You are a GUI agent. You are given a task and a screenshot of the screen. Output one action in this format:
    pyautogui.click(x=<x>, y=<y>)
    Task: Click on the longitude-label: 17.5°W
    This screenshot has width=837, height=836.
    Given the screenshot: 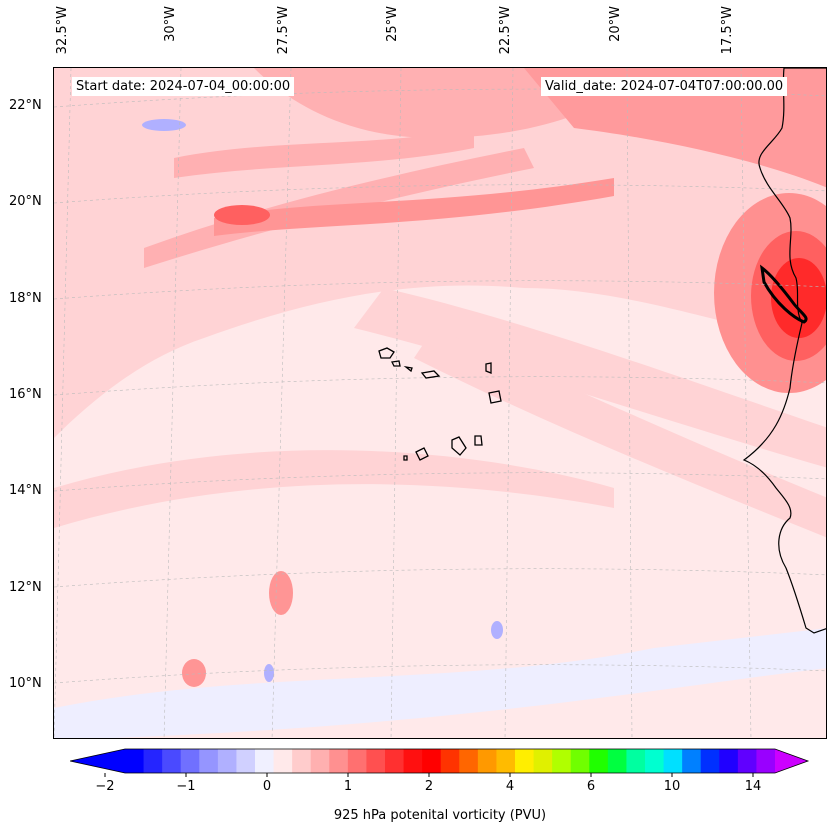 What is the action you would take?
    pyautogui.click(x=727, y=30)
    